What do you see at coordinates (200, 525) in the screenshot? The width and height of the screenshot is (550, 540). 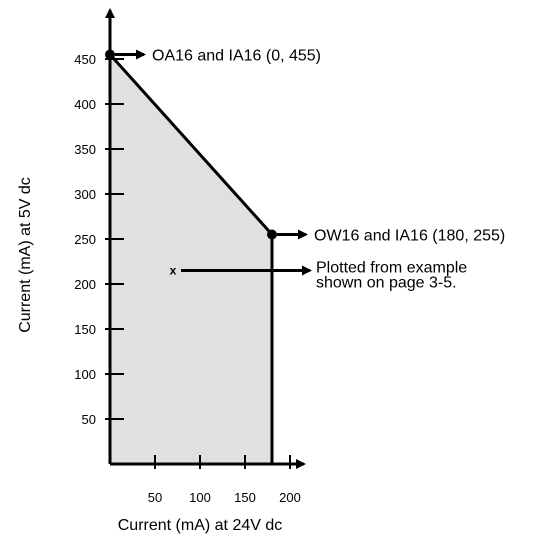 I see `x-axis-title: Current (mA) at 24V dc` at bounding box center [200, 525].